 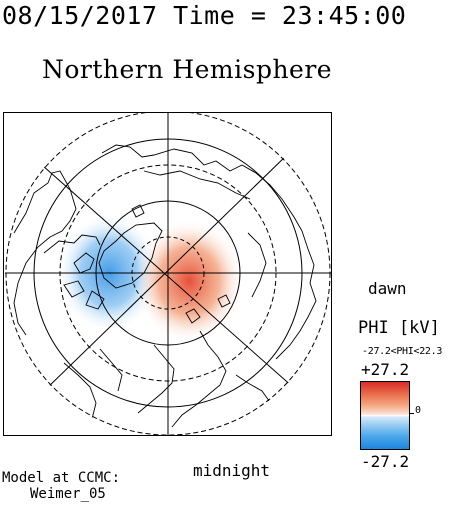 What do you see at coordinates (399, 328) in the screenshot?
I see `colorbar-title: PHI [kV]` at bounding box center [399, 328].